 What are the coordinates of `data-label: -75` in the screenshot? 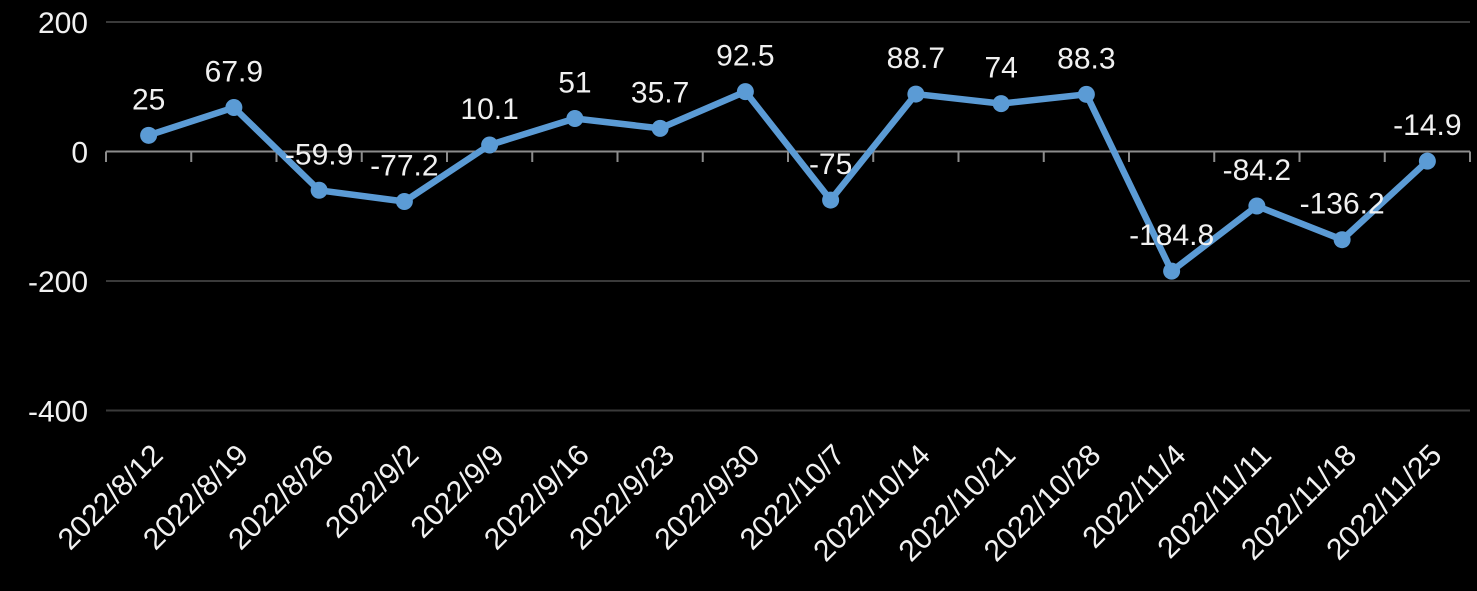 It's located at (830, 164).